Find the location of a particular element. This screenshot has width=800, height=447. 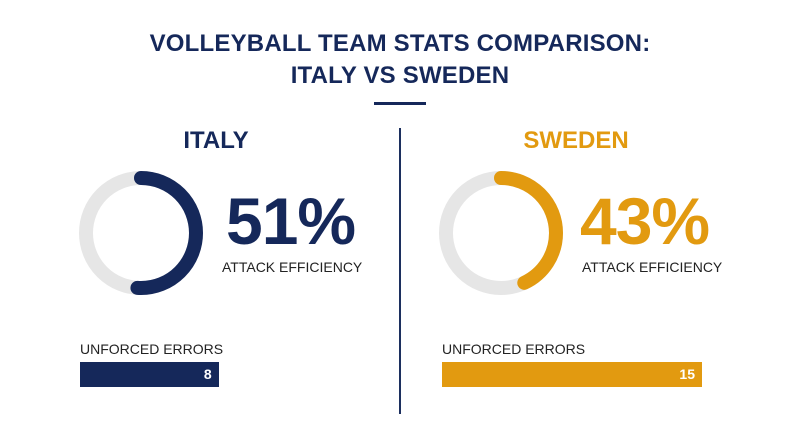

title-line-1: VOLLEYBALL TEAM STATS COMPARISON: is located at coordinates (400, 43).